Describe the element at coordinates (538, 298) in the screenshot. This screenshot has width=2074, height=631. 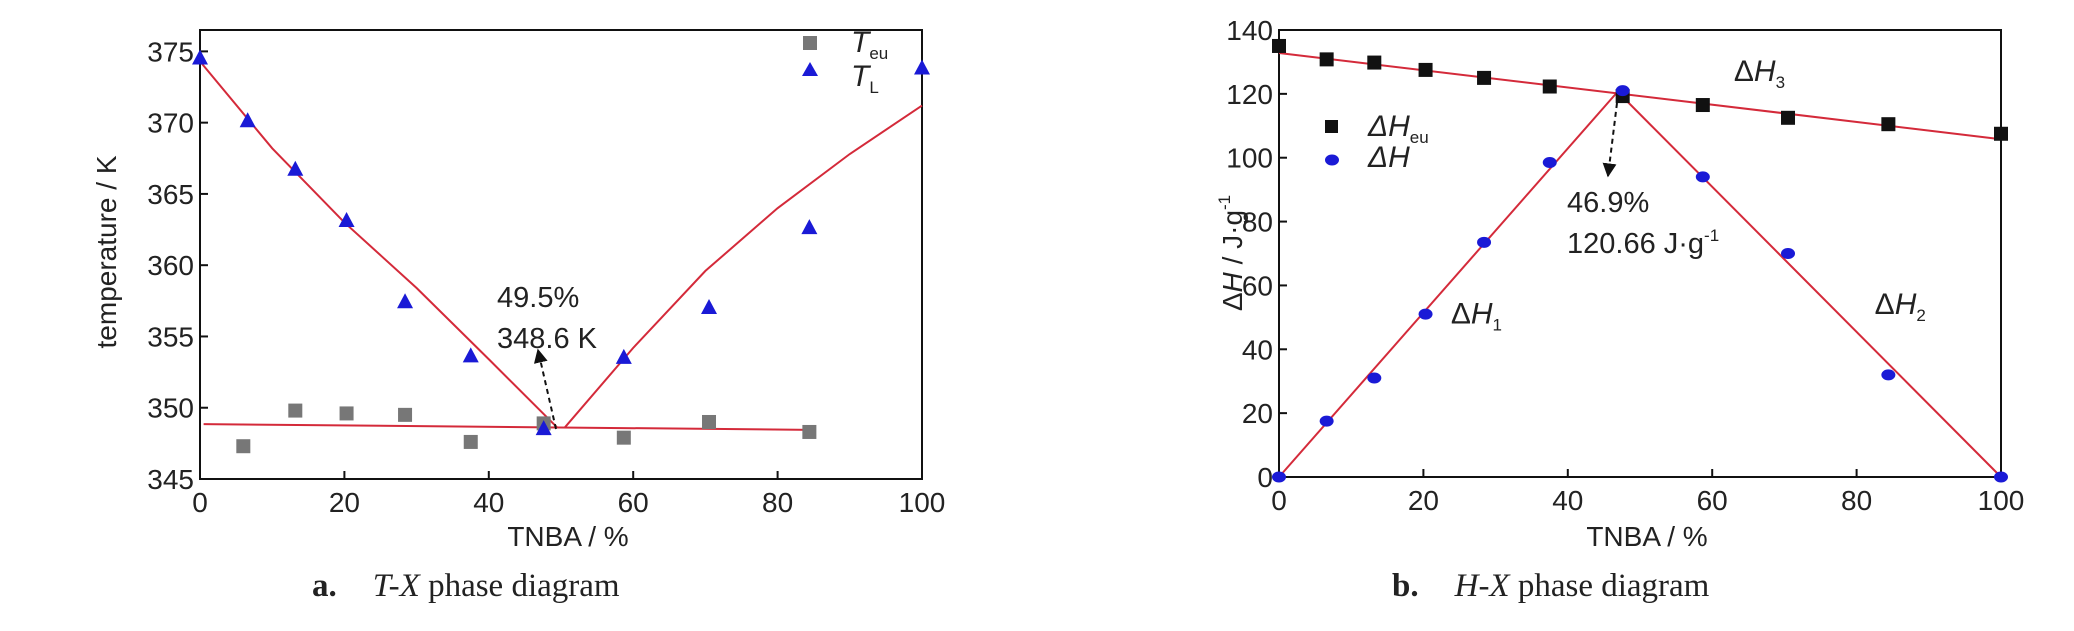
I see `eutectic-annotation-composition: 49.5%` at that location.